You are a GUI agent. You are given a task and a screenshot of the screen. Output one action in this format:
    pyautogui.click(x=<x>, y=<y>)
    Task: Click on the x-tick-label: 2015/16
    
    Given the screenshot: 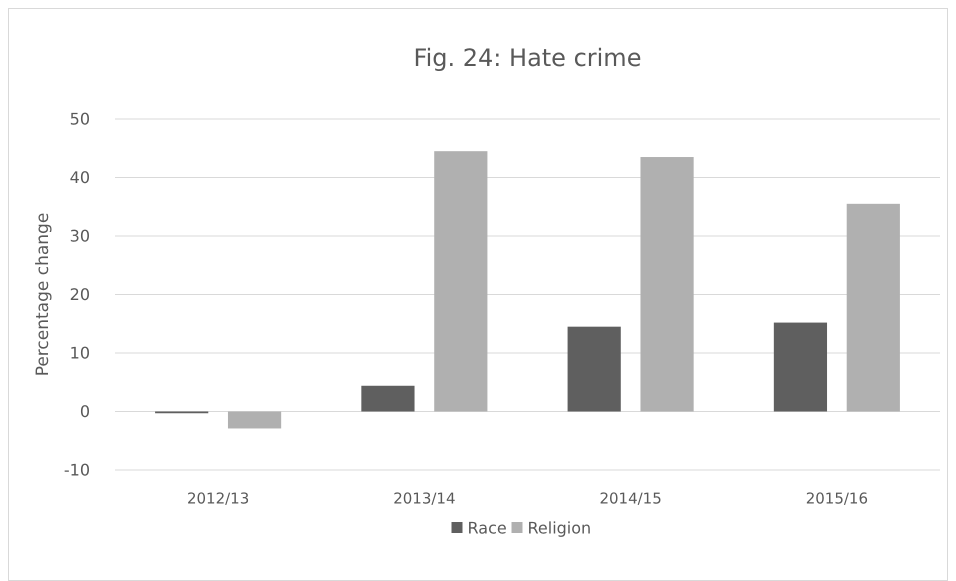 What is the action you would take?
    pyautogui.click(x=837, y=498)
    